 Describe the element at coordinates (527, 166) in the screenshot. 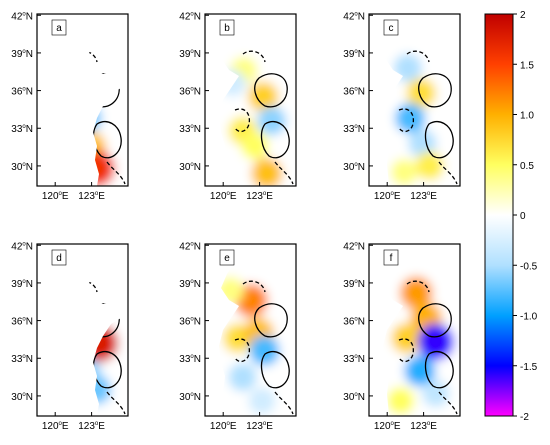

I see `colorbar-tick-label: 0.5` at that location.